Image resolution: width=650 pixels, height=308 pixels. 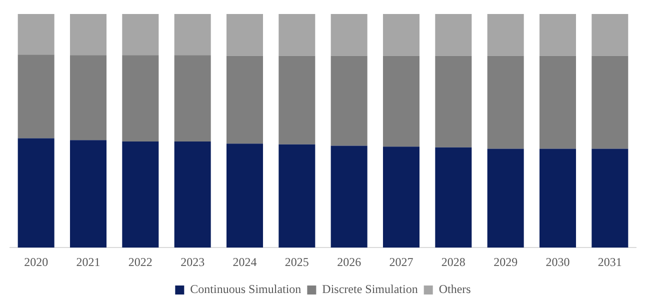 I want to click on x-tick-label: 2027, so click(x=401, y=261).